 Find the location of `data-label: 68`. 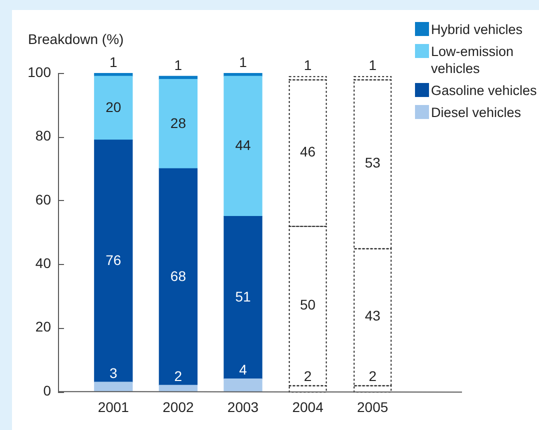

data-label: 68 is located at coordinates (178, 276).